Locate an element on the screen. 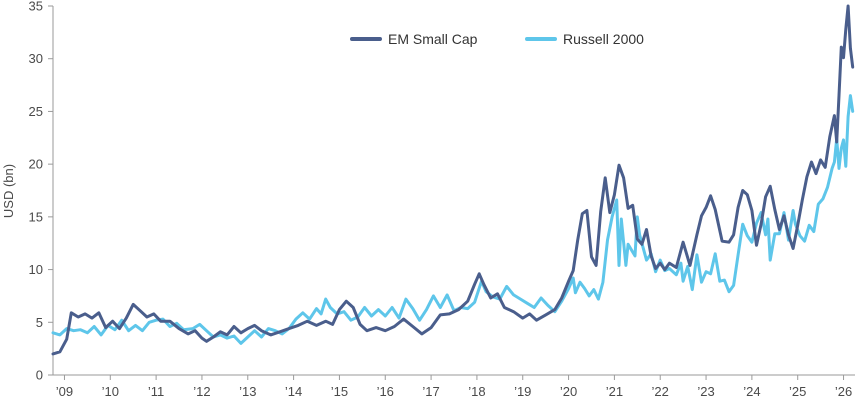 The height and width of the screenshot is (401, 855). x-tick-label: ’13 is located at coordinates (247, 391).